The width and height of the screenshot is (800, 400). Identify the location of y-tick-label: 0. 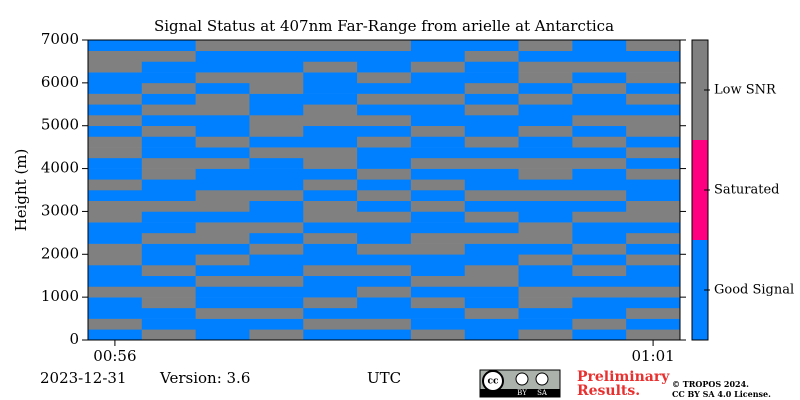
(74, 339).